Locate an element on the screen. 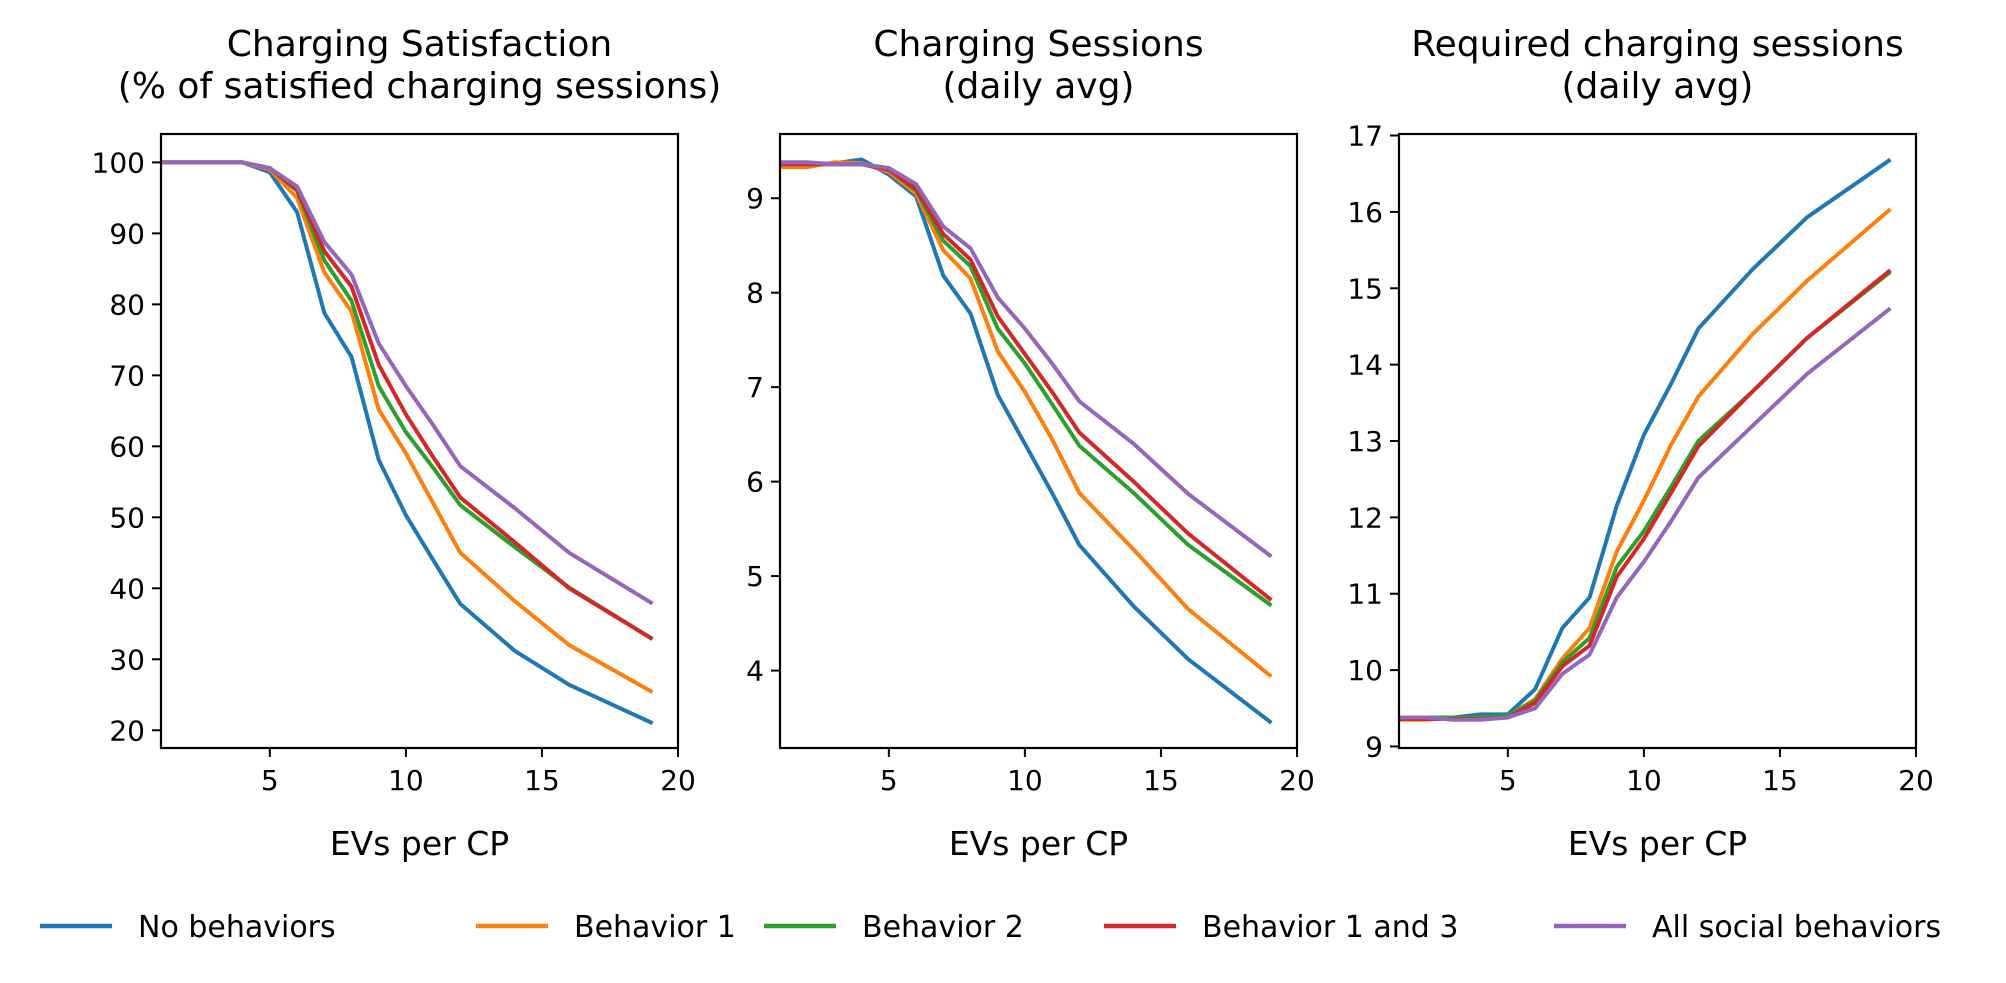 The image size is (2006, 983). y-tick-label: 50 is located at coordinates (127, 517).